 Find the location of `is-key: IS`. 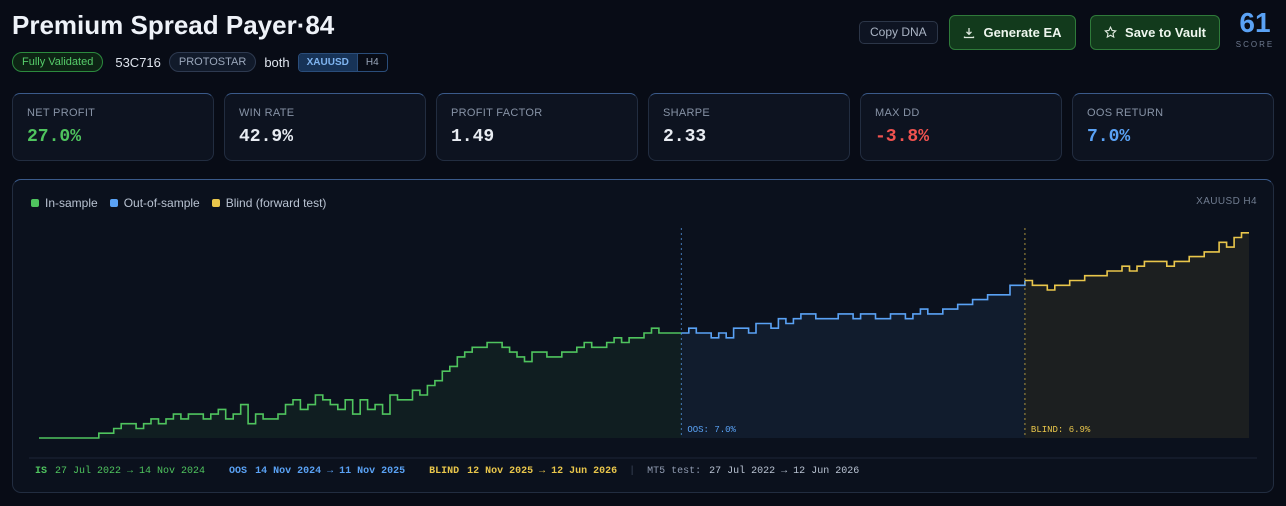

is-key: IS is located at coordinates (41, 471).